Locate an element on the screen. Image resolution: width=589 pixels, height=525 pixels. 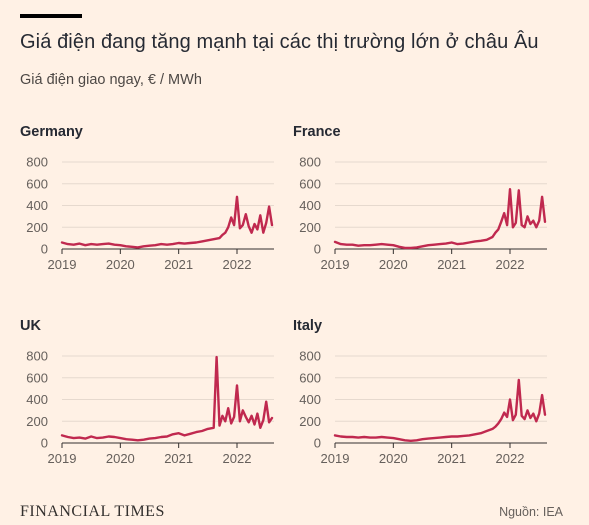
uk-xtick-2021: 2021 is located at coordinates (178, 458).